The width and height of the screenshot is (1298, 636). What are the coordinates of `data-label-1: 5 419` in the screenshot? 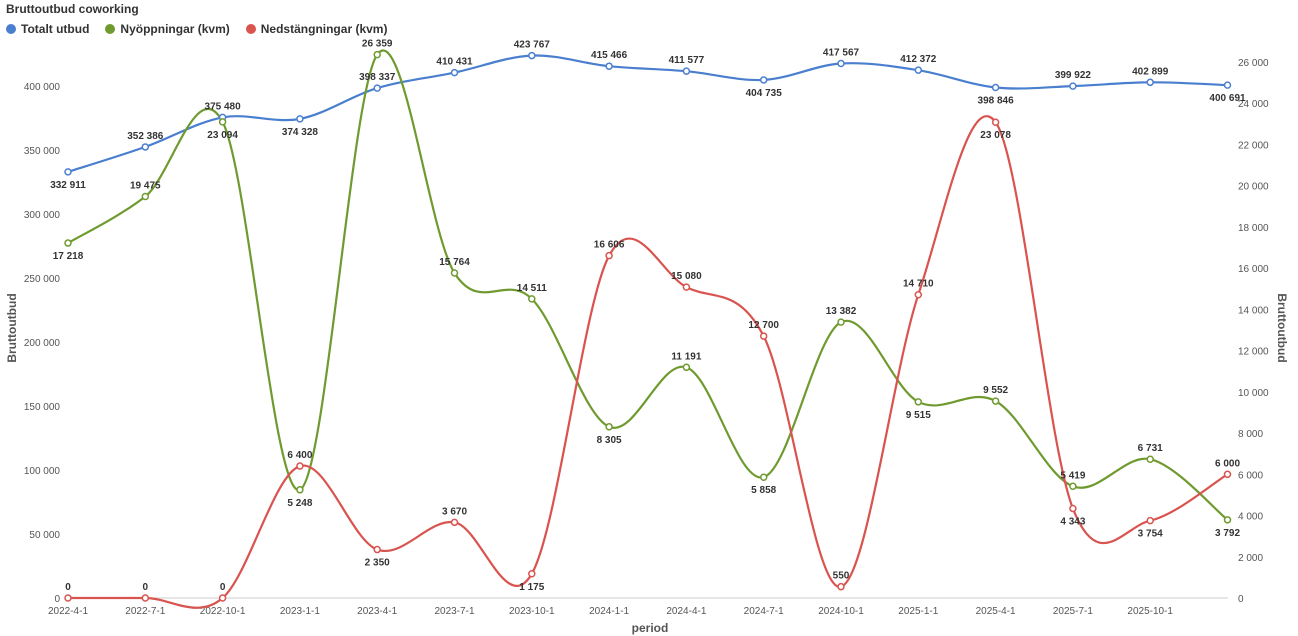 It's located at (1072, 475).